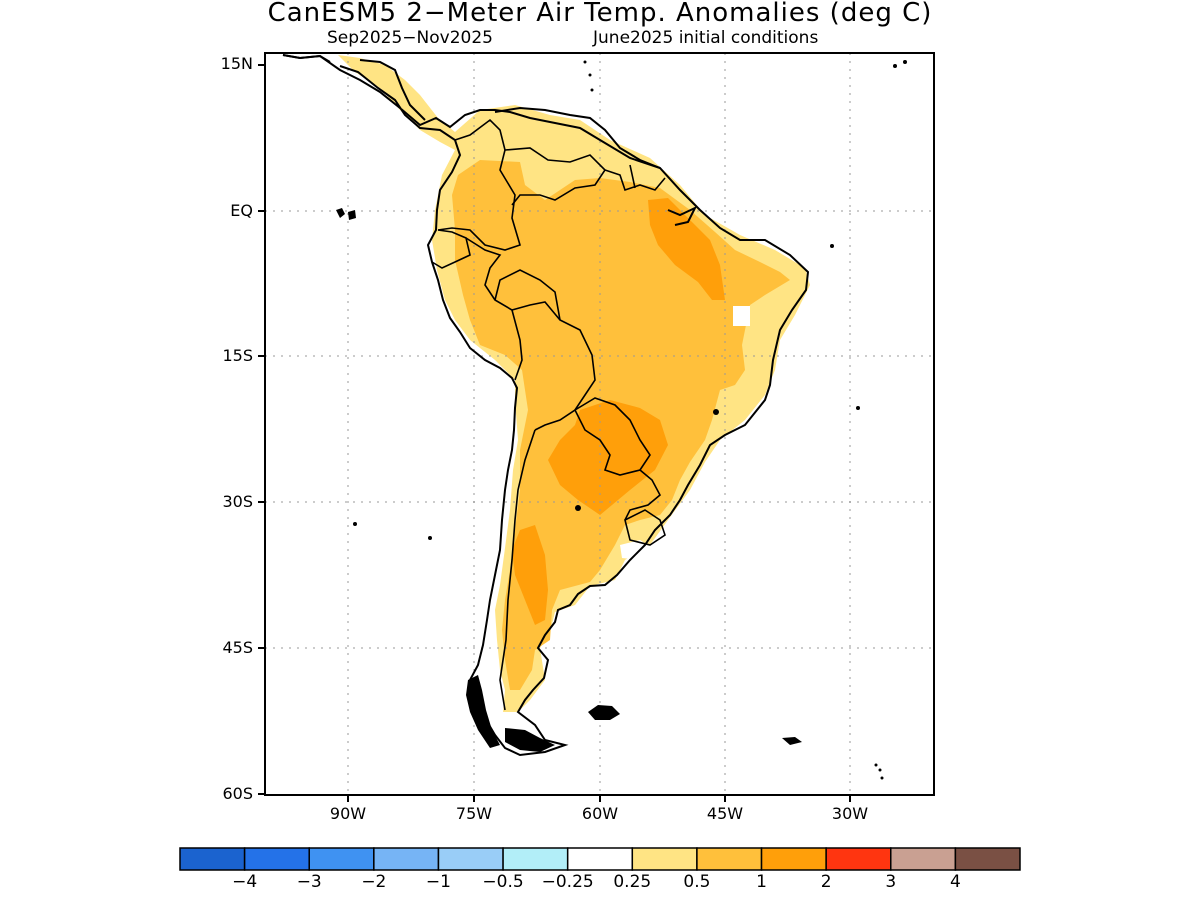 The height and width of the screenshot is (900, 1200). I want to click on lat-label-eq: EQ, so click(241, 210).